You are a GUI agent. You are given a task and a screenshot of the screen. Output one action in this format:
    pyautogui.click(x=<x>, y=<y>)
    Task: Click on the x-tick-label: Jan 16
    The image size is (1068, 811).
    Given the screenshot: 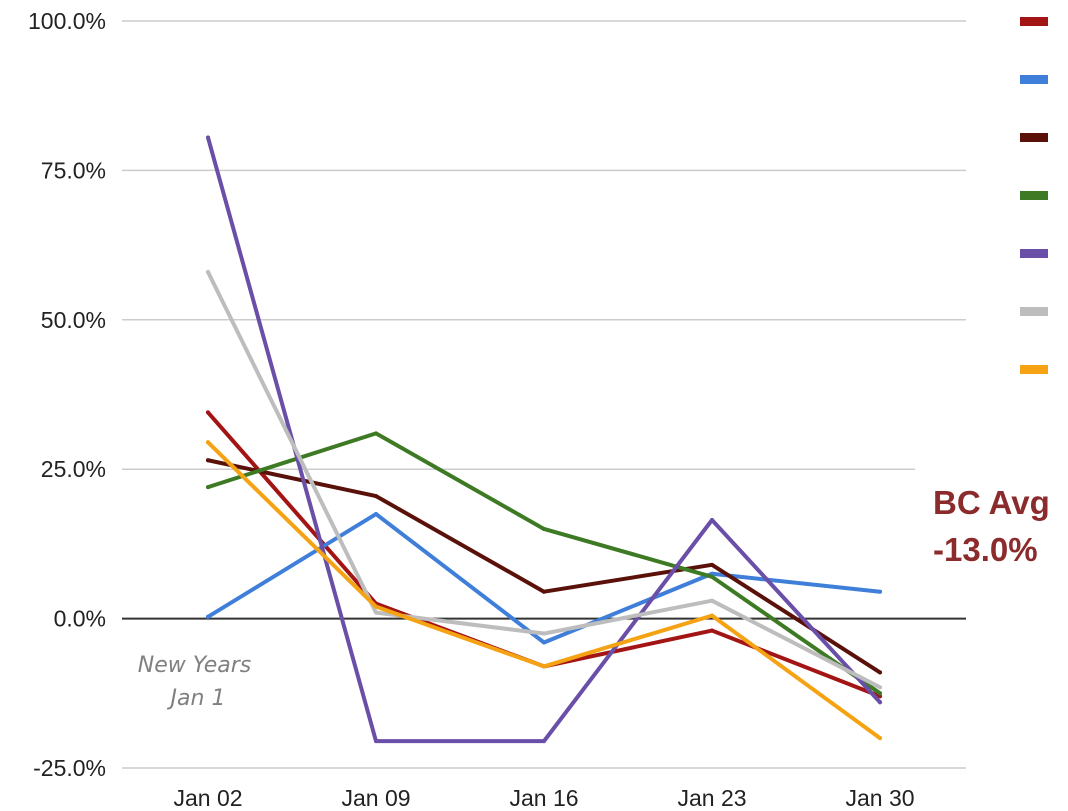 What is the action you would take?
    pyautogui.click(x=543, y=798)
    